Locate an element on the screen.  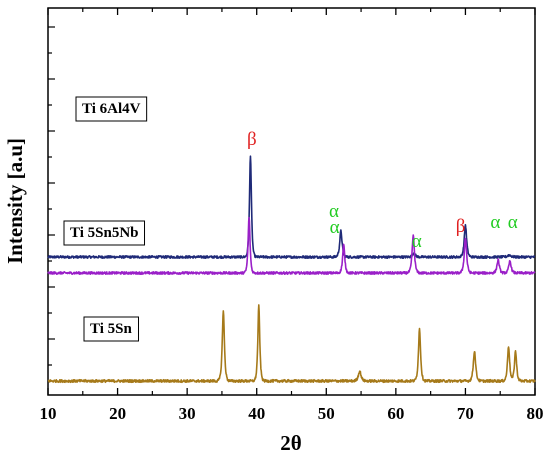
x-tick-label: 30 is located at coordinates (187, 413).